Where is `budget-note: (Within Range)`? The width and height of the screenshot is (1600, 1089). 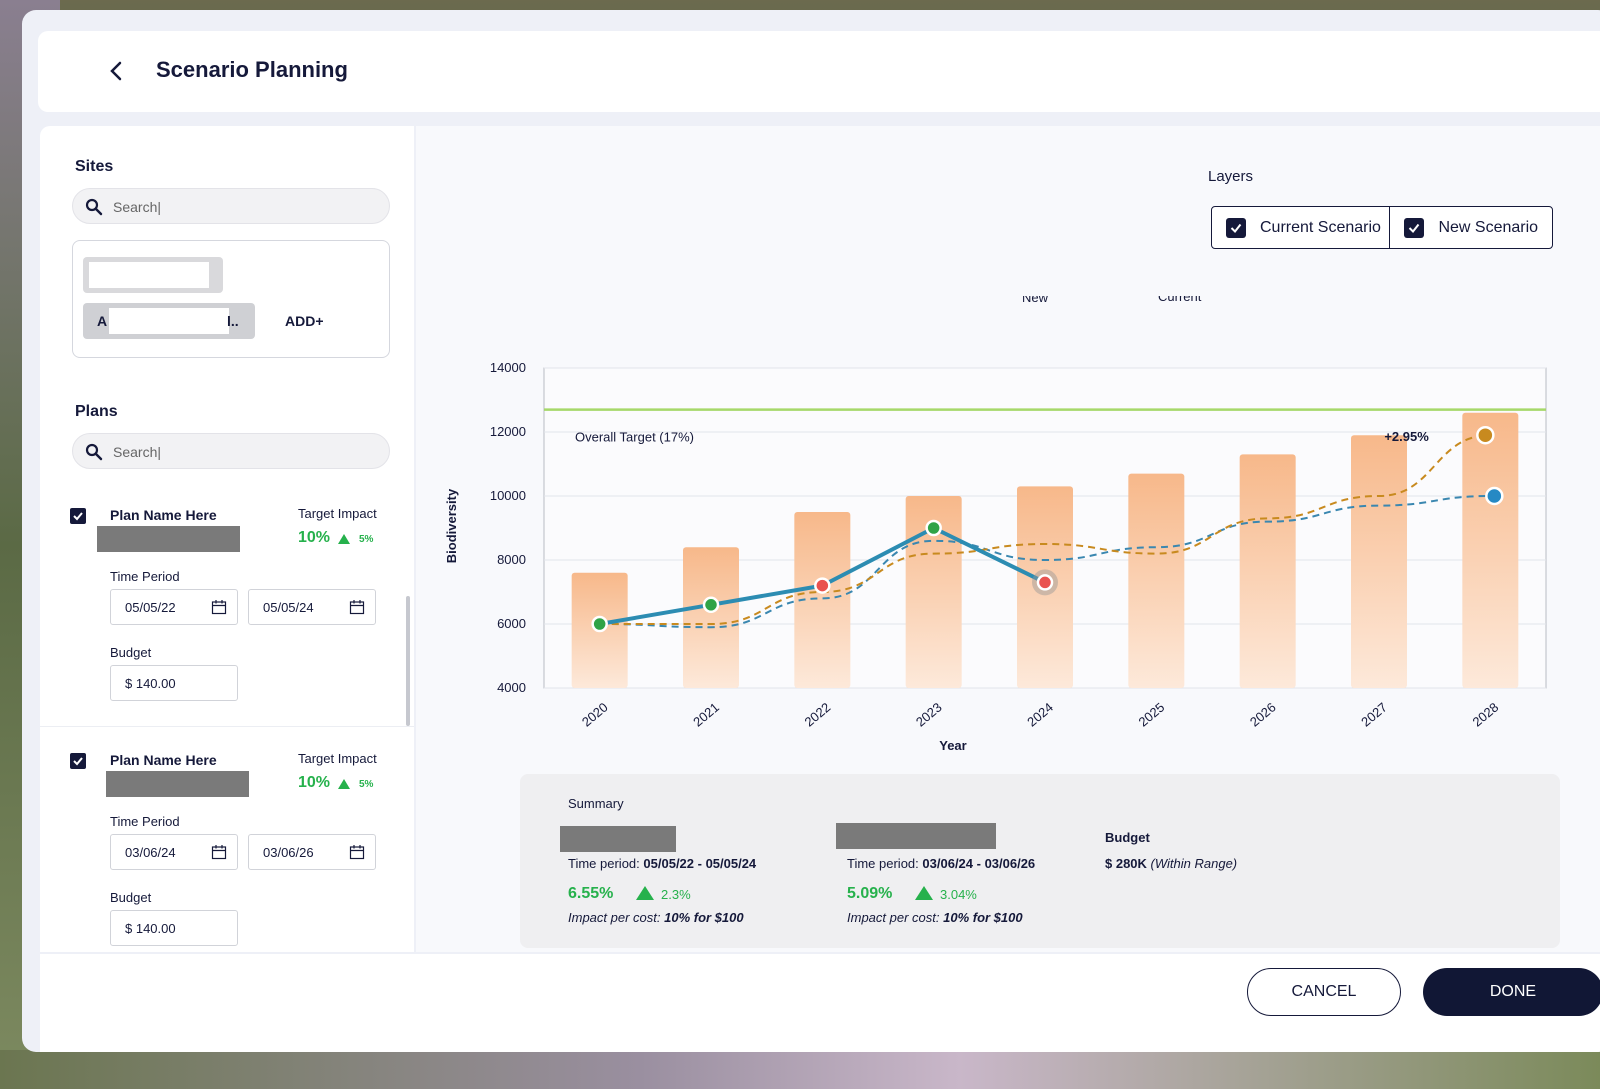 budget-note: (Within Range) is located at coordinates (1194, 863).